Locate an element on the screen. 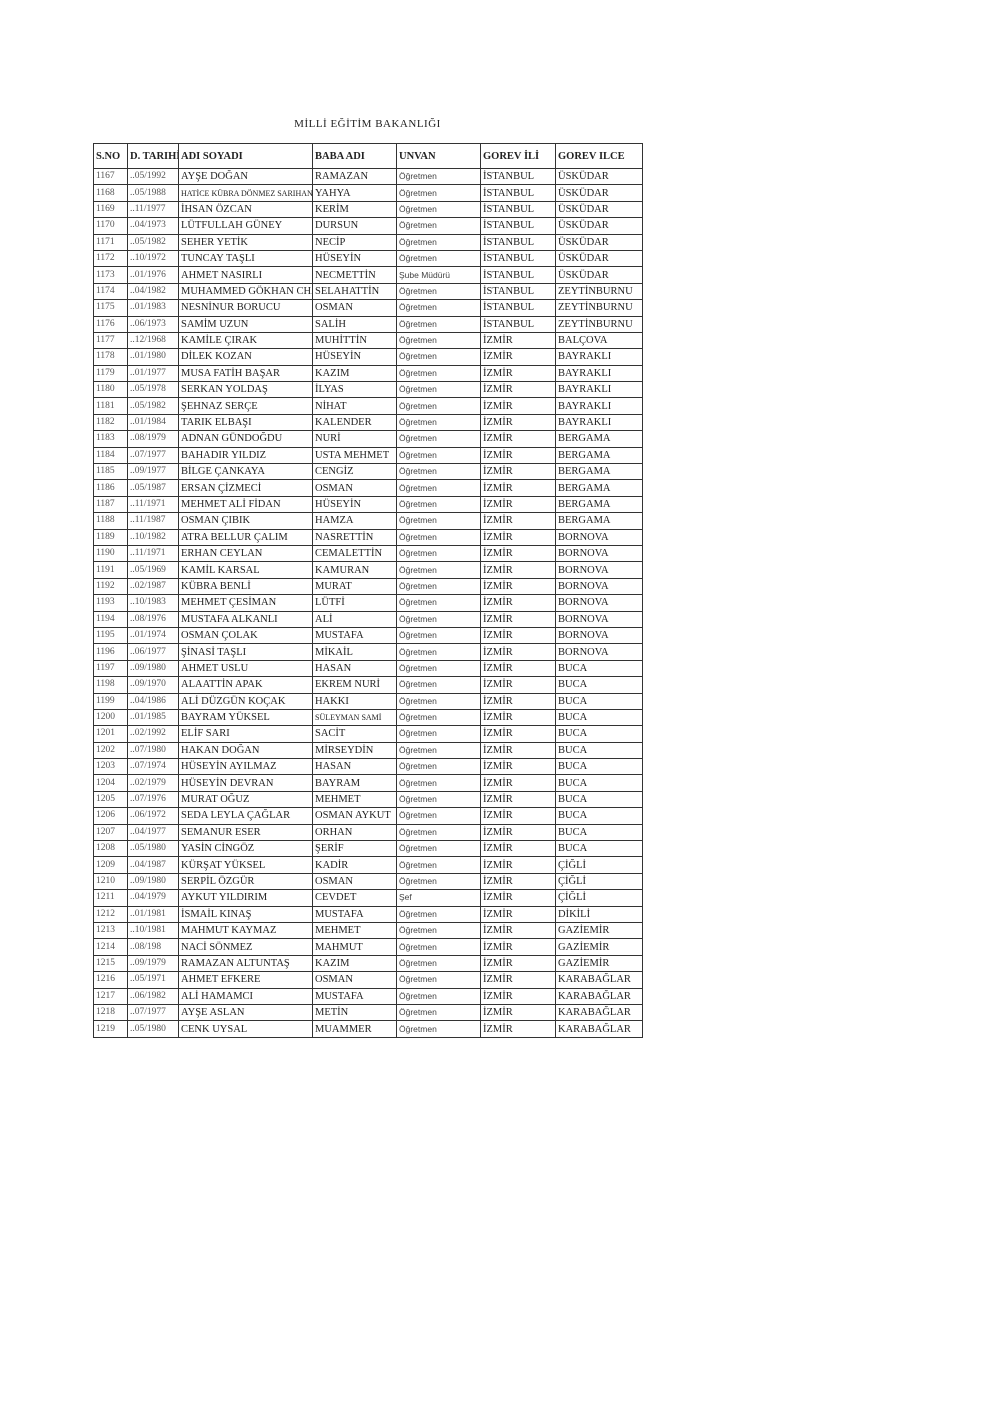 The image size is (1000, 1415). col-date: D. TARIHİ is located at coordinates (153, 156).